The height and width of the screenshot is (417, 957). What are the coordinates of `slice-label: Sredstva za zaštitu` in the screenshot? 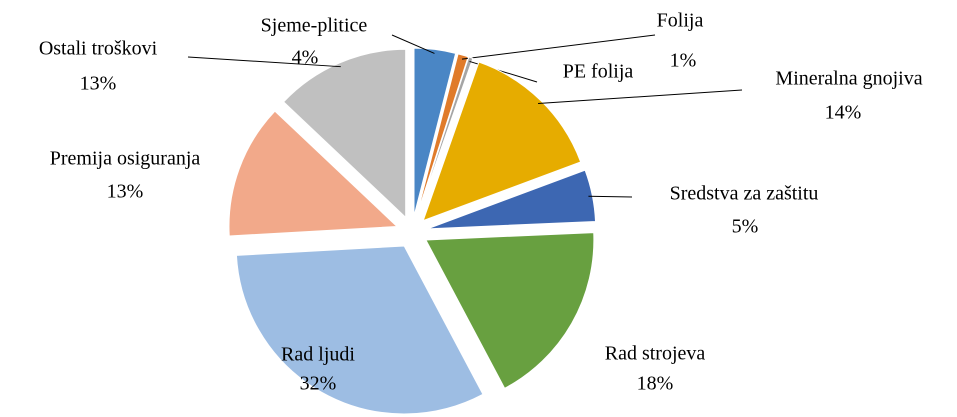 It's located at (744, 194).